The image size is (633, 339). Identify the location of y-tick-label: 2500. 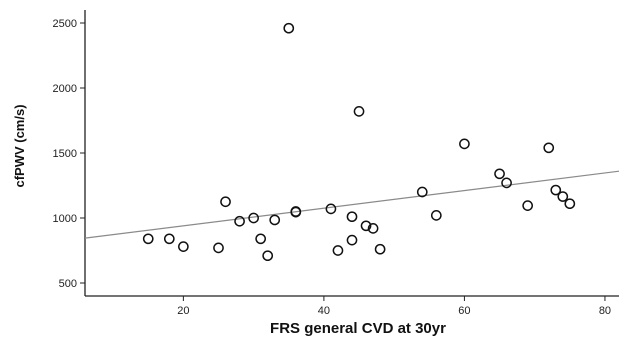
(65, 24).